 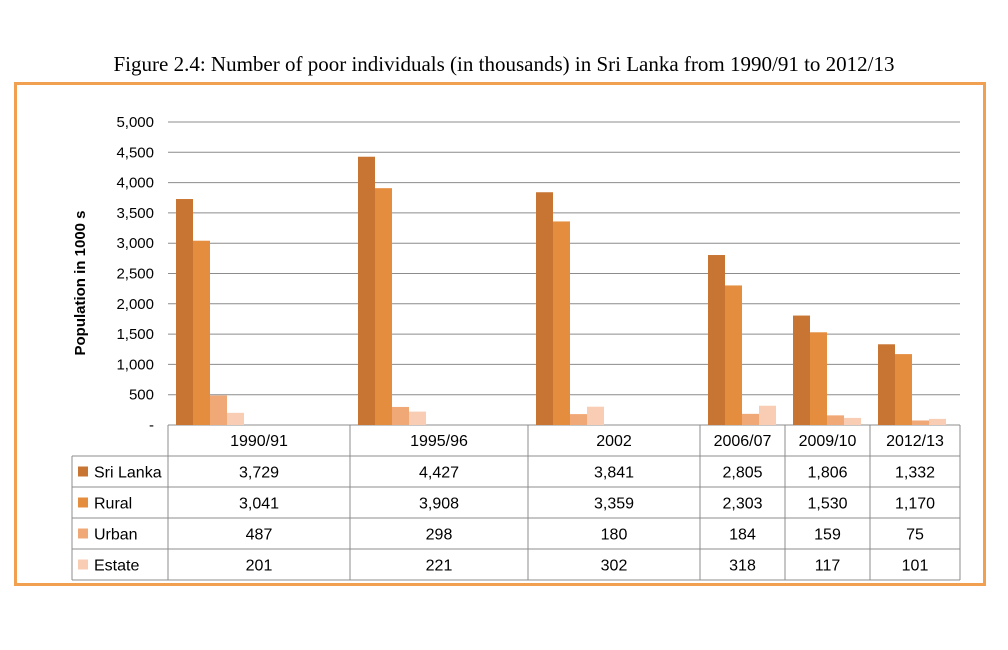 What do you see at coordinates (135, 364) in the screenshot?
I see `y-tick-label: 1,000` at bounding box center [135, 364].